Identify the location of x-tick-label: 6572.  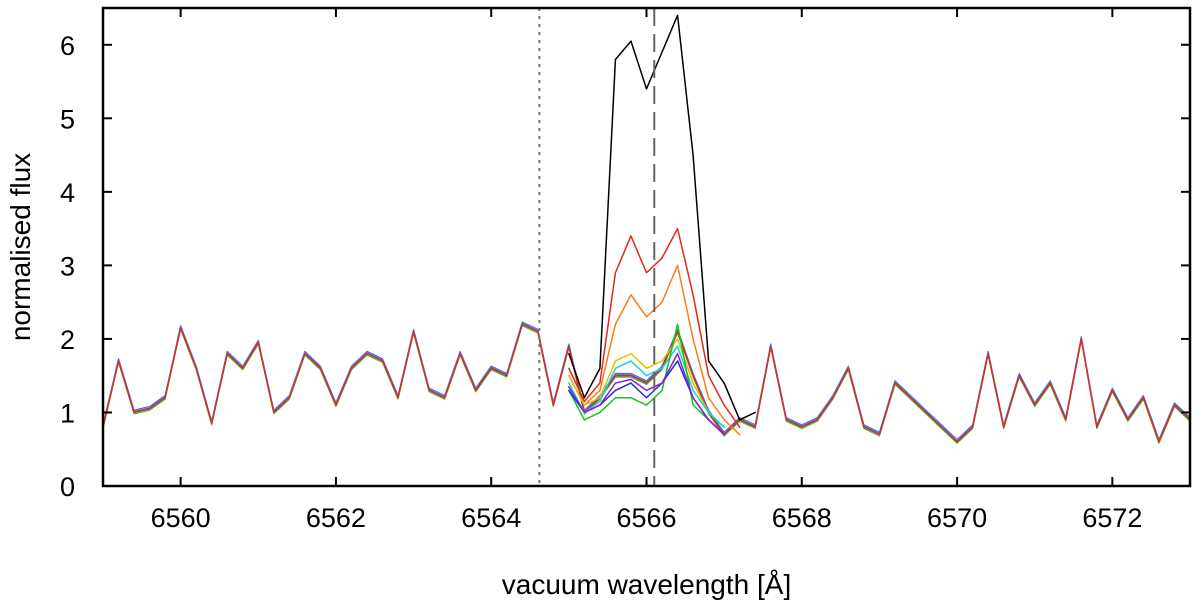
(1112, 518).